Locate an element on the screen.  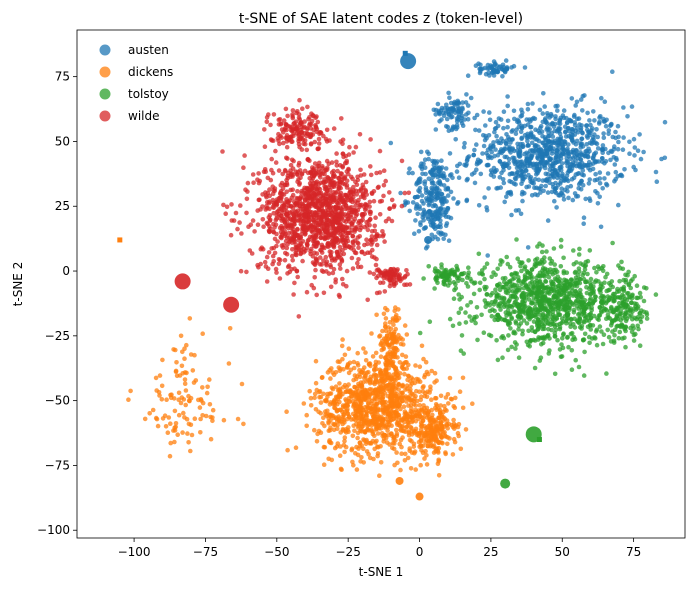
blob-tolstoy is located at coordinates (505, 483).